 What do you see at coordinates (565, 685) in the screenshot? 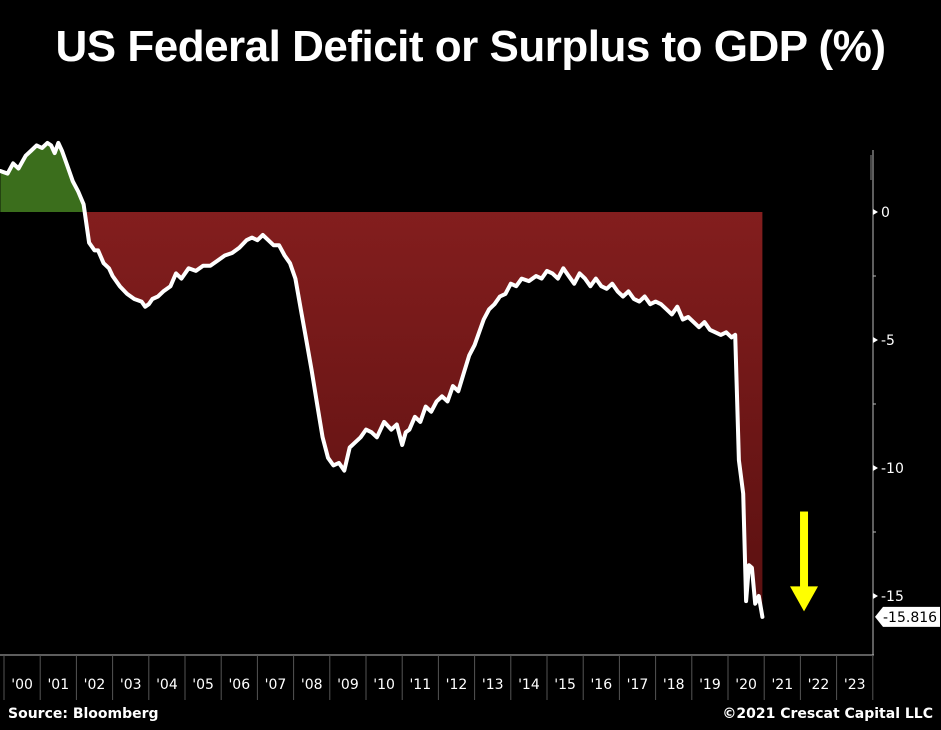
I see `x-tick-label: '15` at bounding box center [565, 685].